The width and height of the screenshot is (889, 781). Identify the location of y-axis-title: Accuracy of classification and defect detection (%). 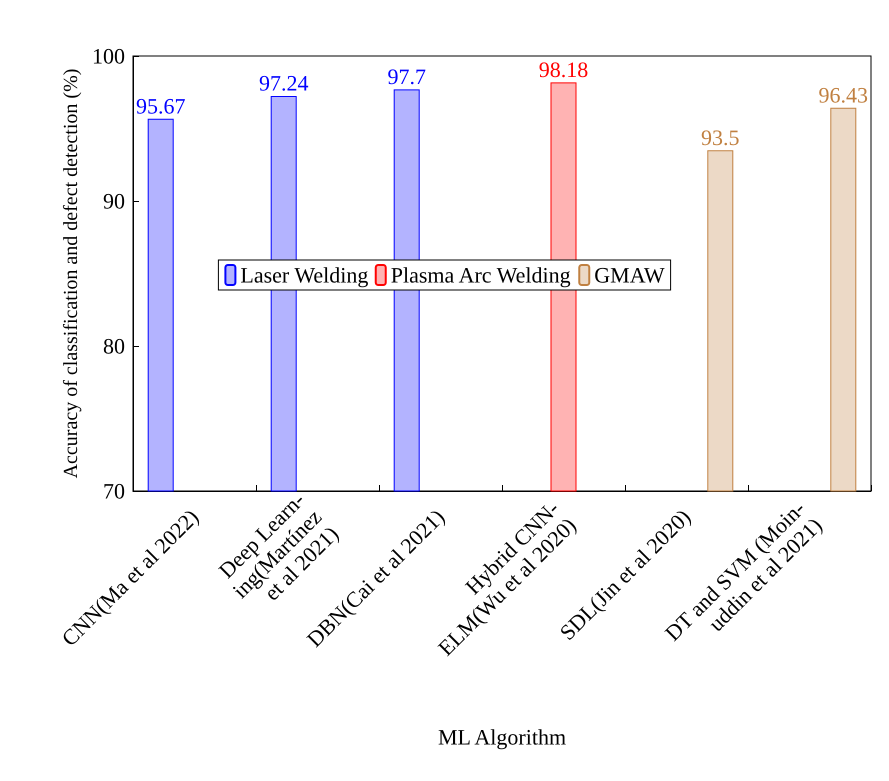
(71, 273).